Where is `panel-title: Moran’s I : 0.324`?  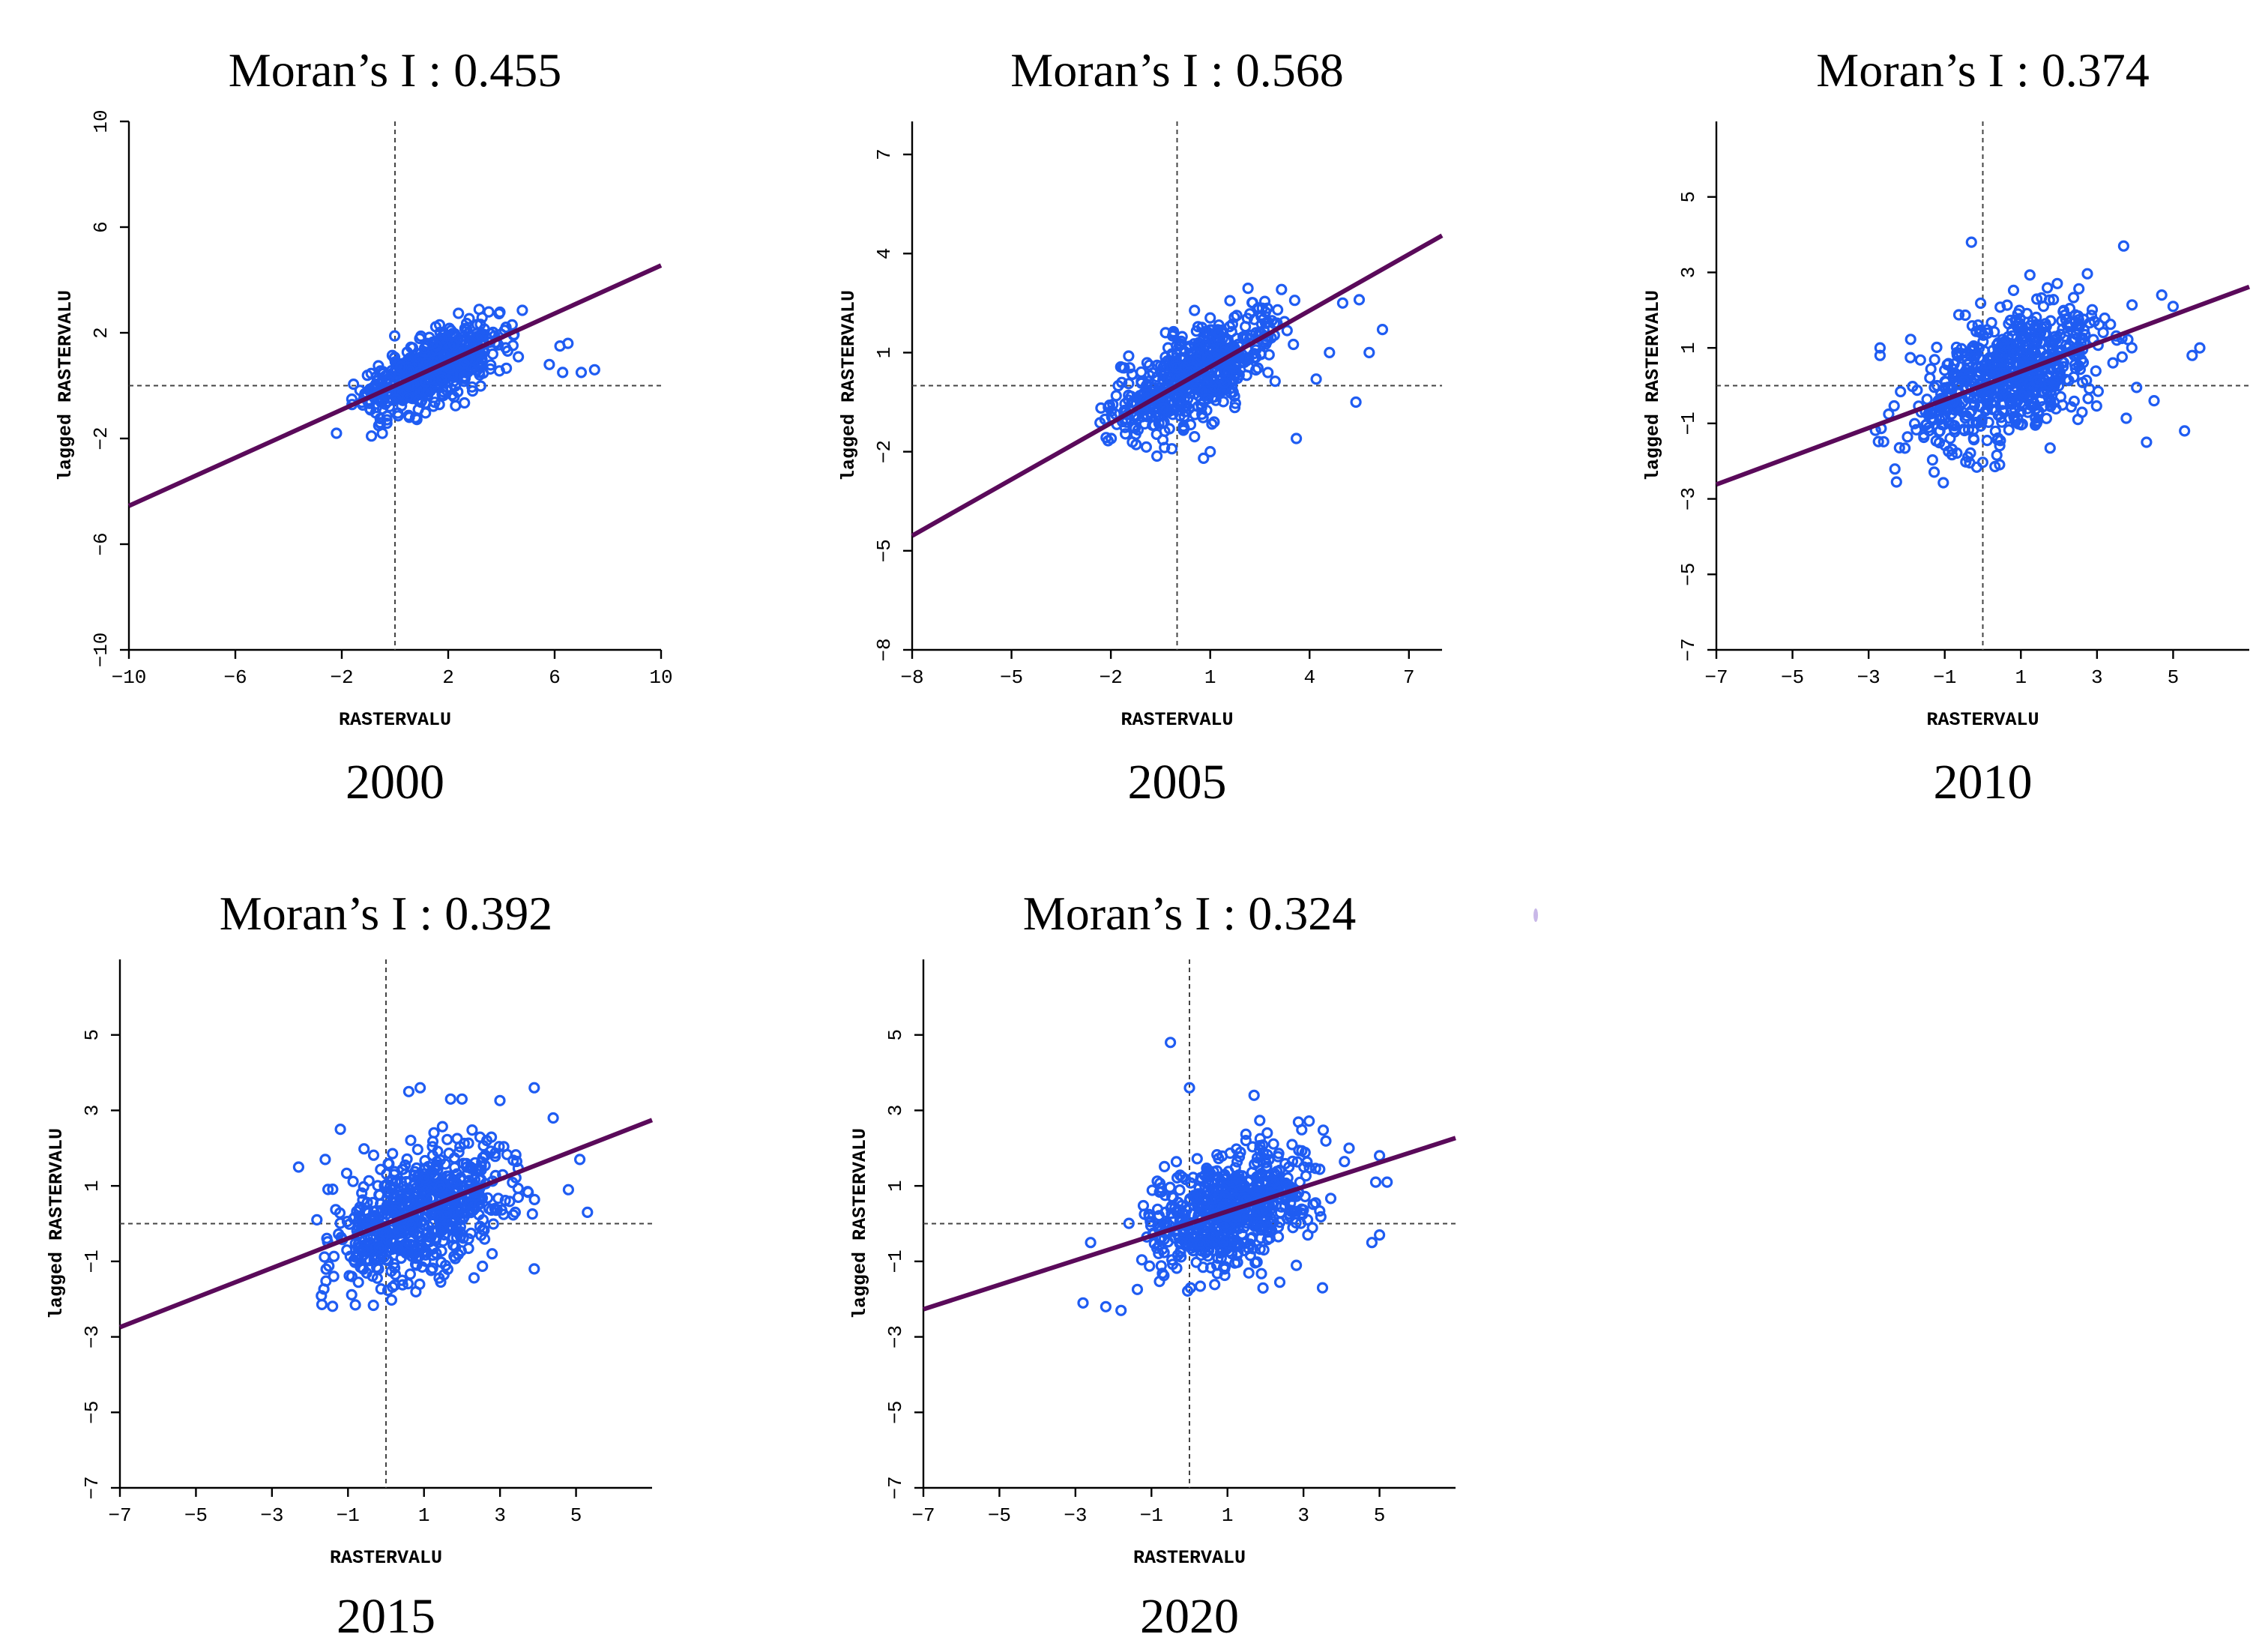
panel-title: Moran’s I : 0.324 is located at coordinates (1189, 913).